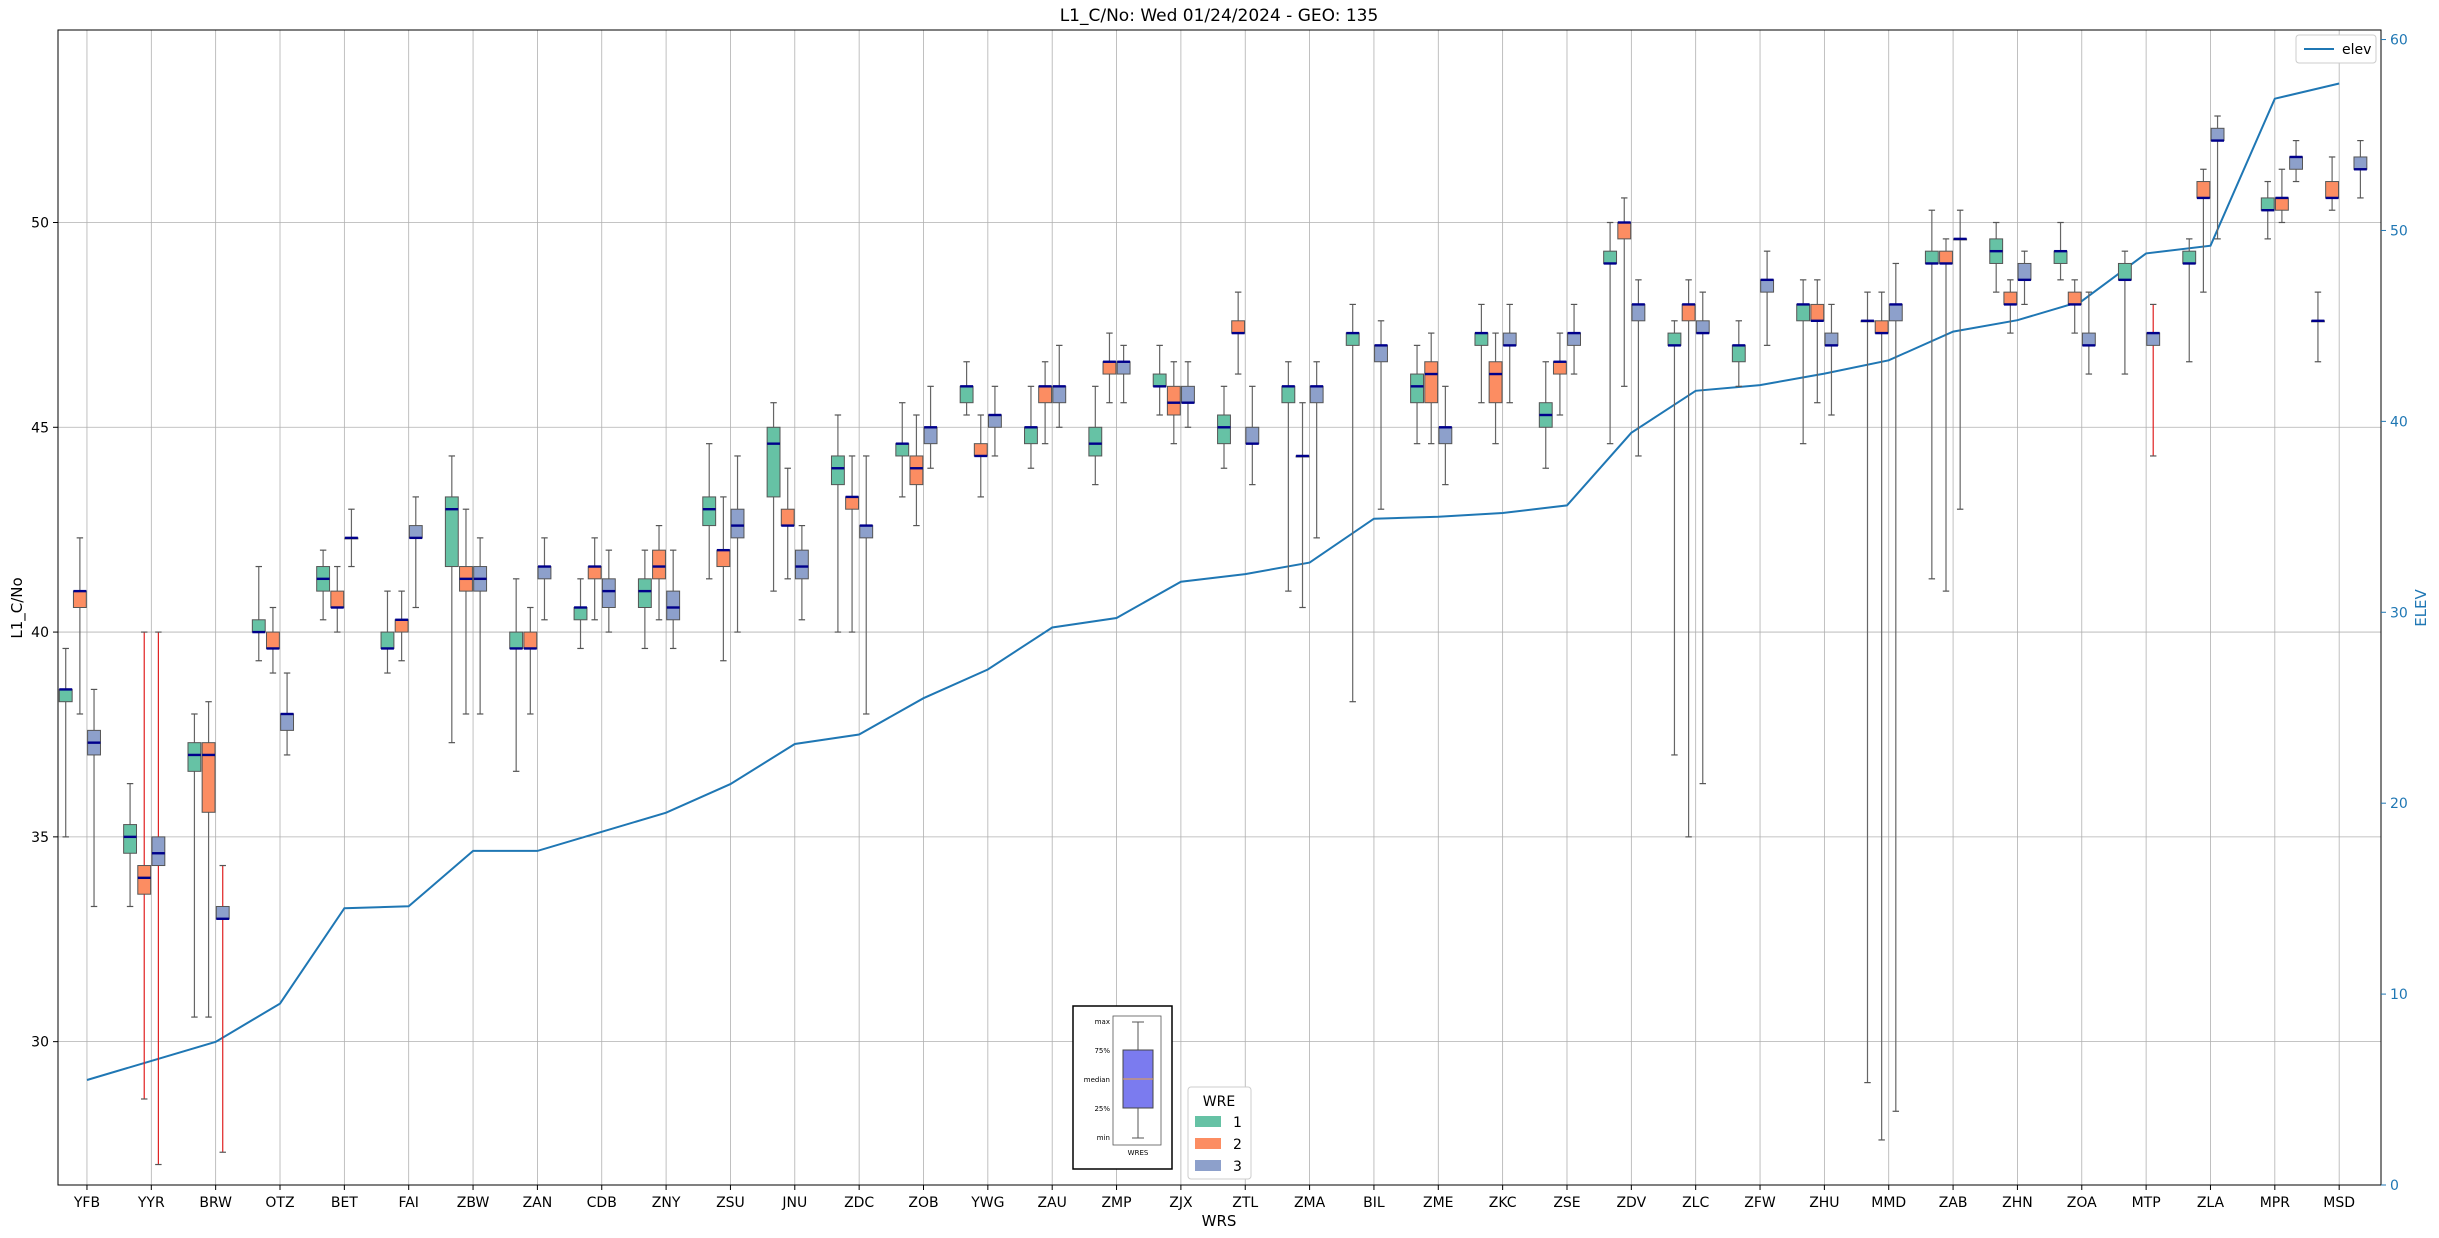  What do you see at coordinates (1888, 1203) in the screenshot?
I see `x-tick-label: MMD` at bounding box center [1888, 1203].